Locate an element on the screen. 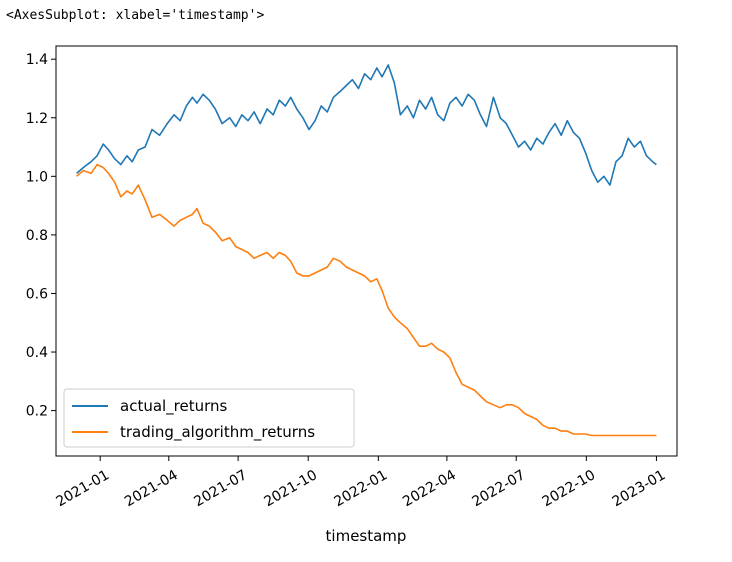 The image size is (732, 562). x-tick-label: 2023-01 is located at coordinates (639, 488).